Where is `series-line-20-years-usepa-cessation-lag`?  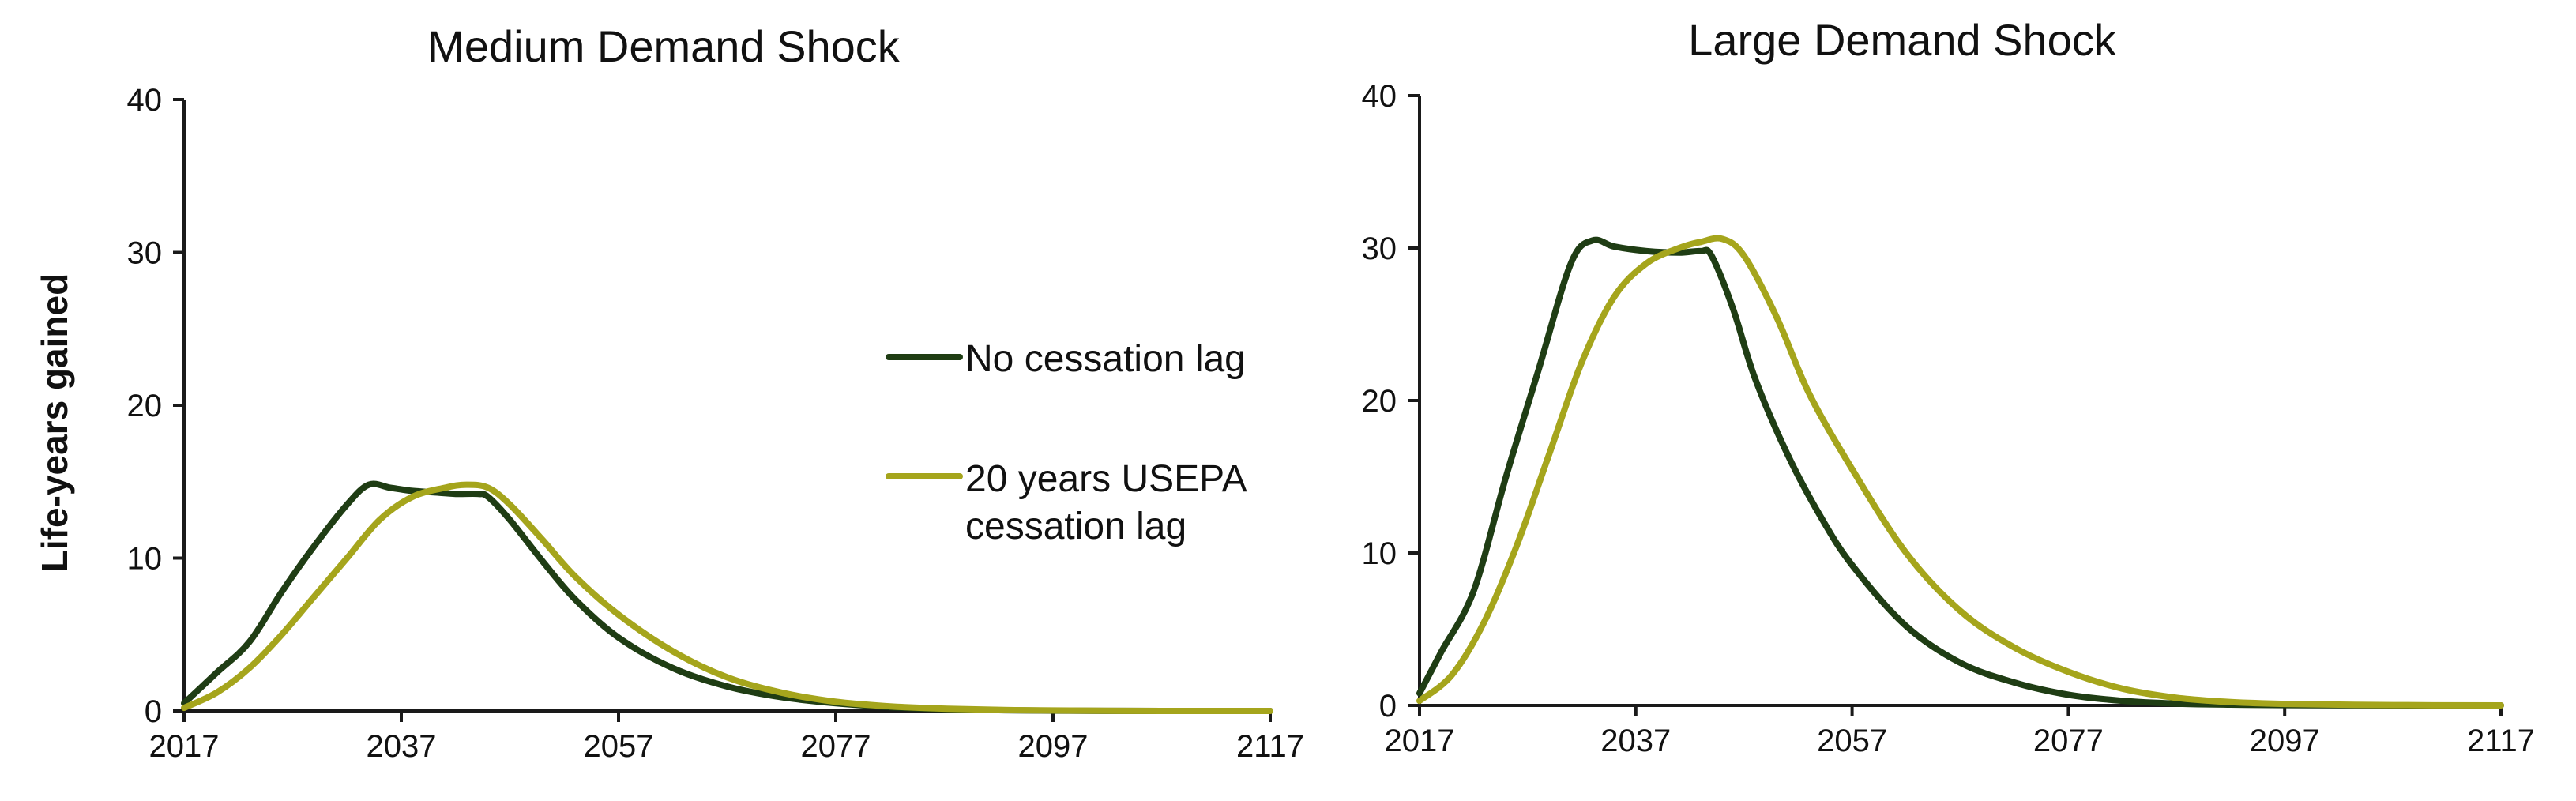
series-line-20-years-usepa-cessation-lag is located at coordinates (727, 598).